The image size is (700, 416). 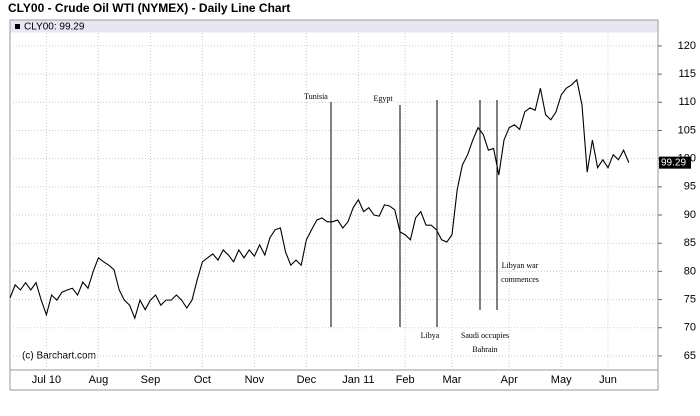 I want to click on x-tick-label: Jan 11, so click(x=358, y=380).